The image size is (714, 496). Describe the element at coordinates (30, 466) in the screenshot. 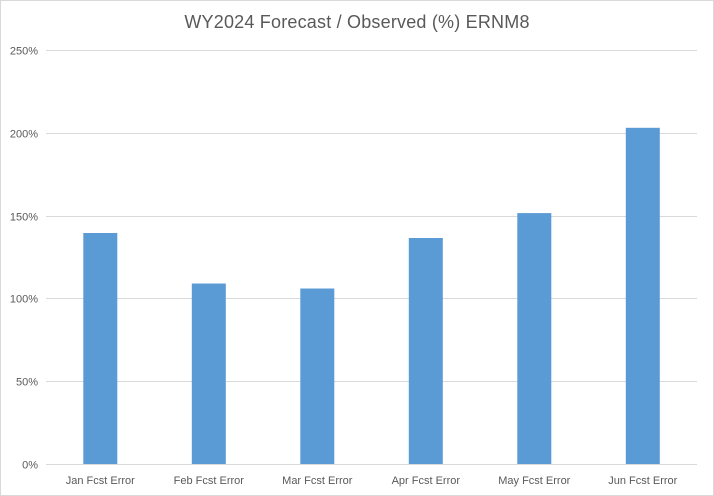

I see `y-tick-label: 0%` at that location.